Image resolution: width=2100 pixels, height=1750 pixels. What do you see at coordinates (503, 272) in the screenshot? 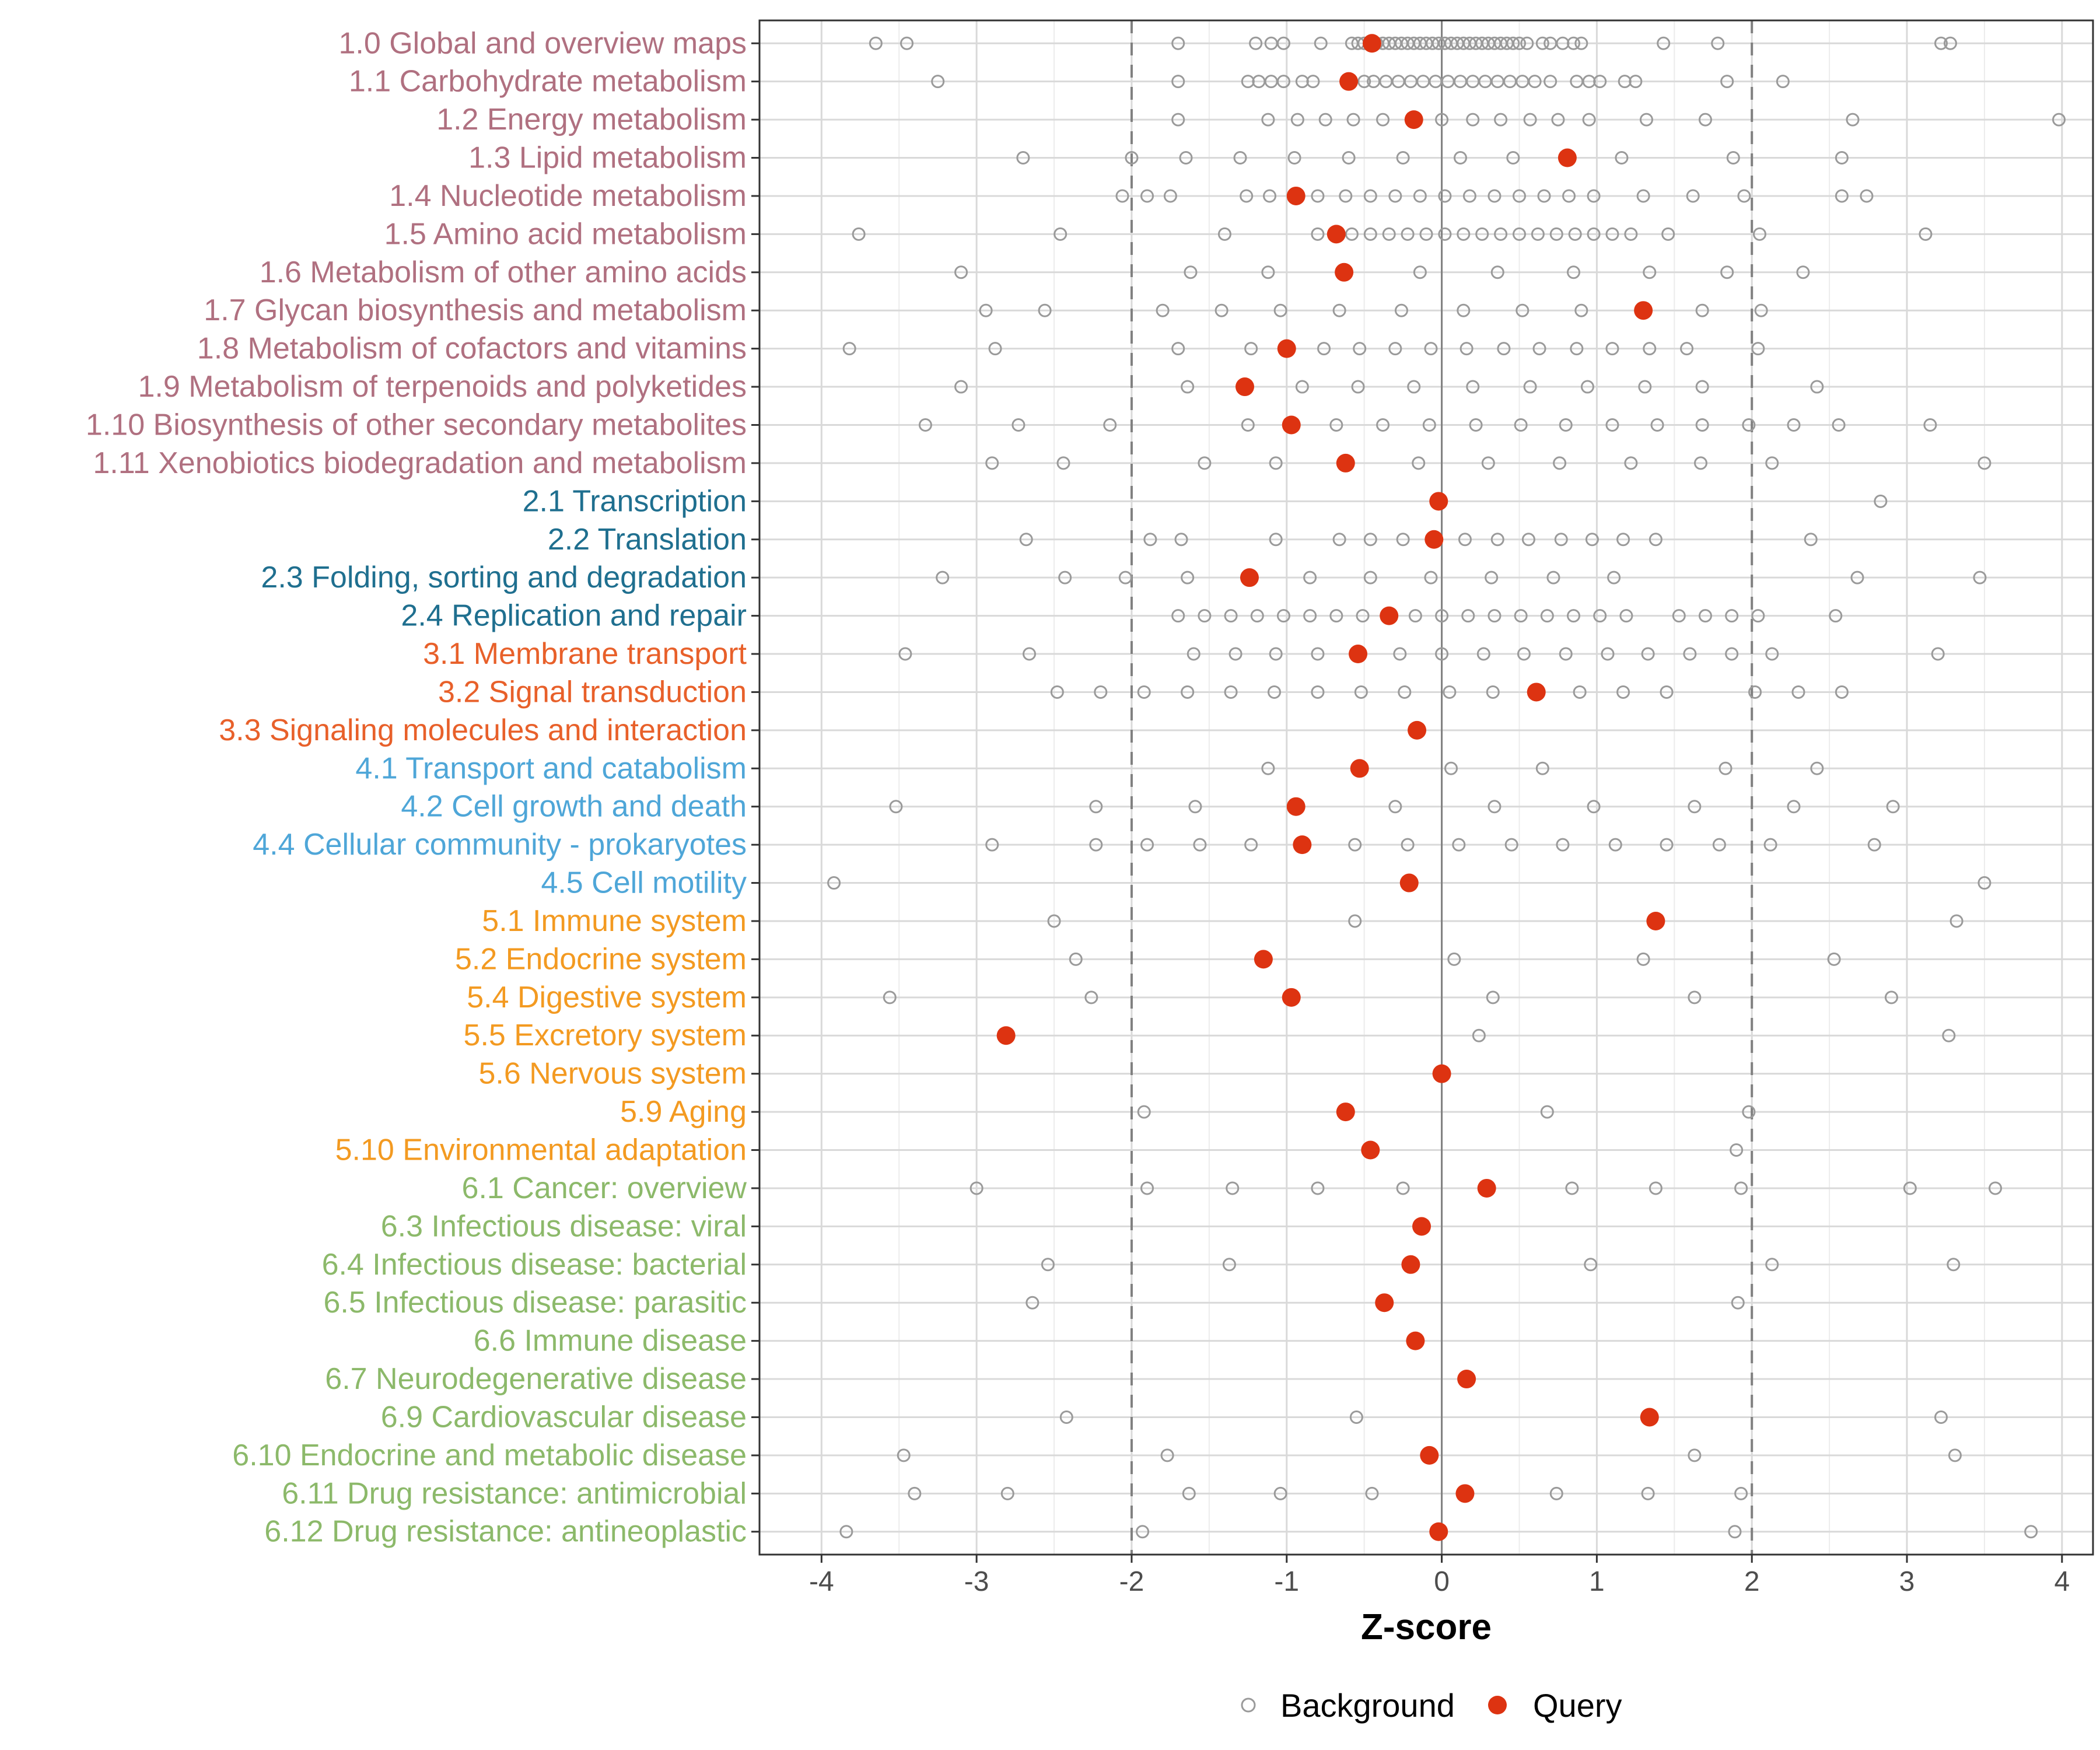
I see `category-label: 1.6 Metabolism of other amino acids` at bounding box center [503, 272].